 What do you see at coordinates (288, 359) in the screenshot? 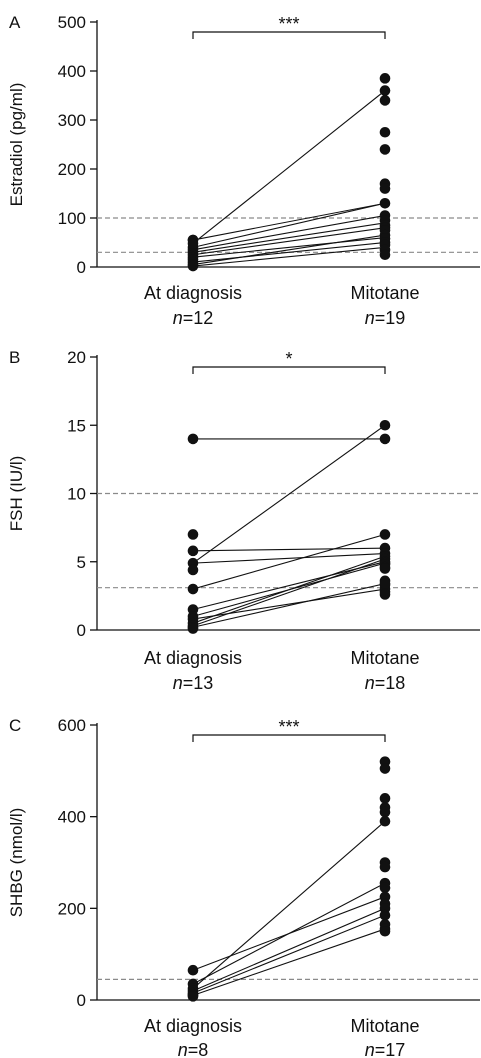
I see `significance-label: *` at bounding box center [288, 359].